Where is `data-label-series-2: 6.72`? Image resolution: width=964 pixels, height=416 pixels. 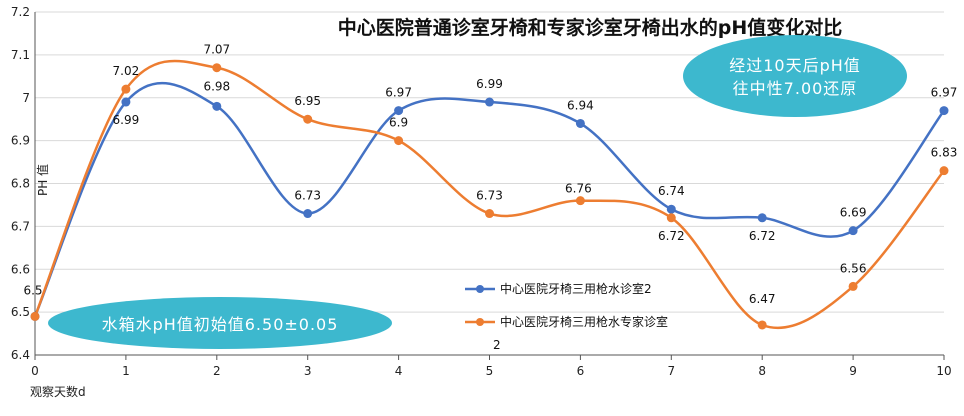
data-label-series-2: 6.72 is located at coordinates (671, 236).